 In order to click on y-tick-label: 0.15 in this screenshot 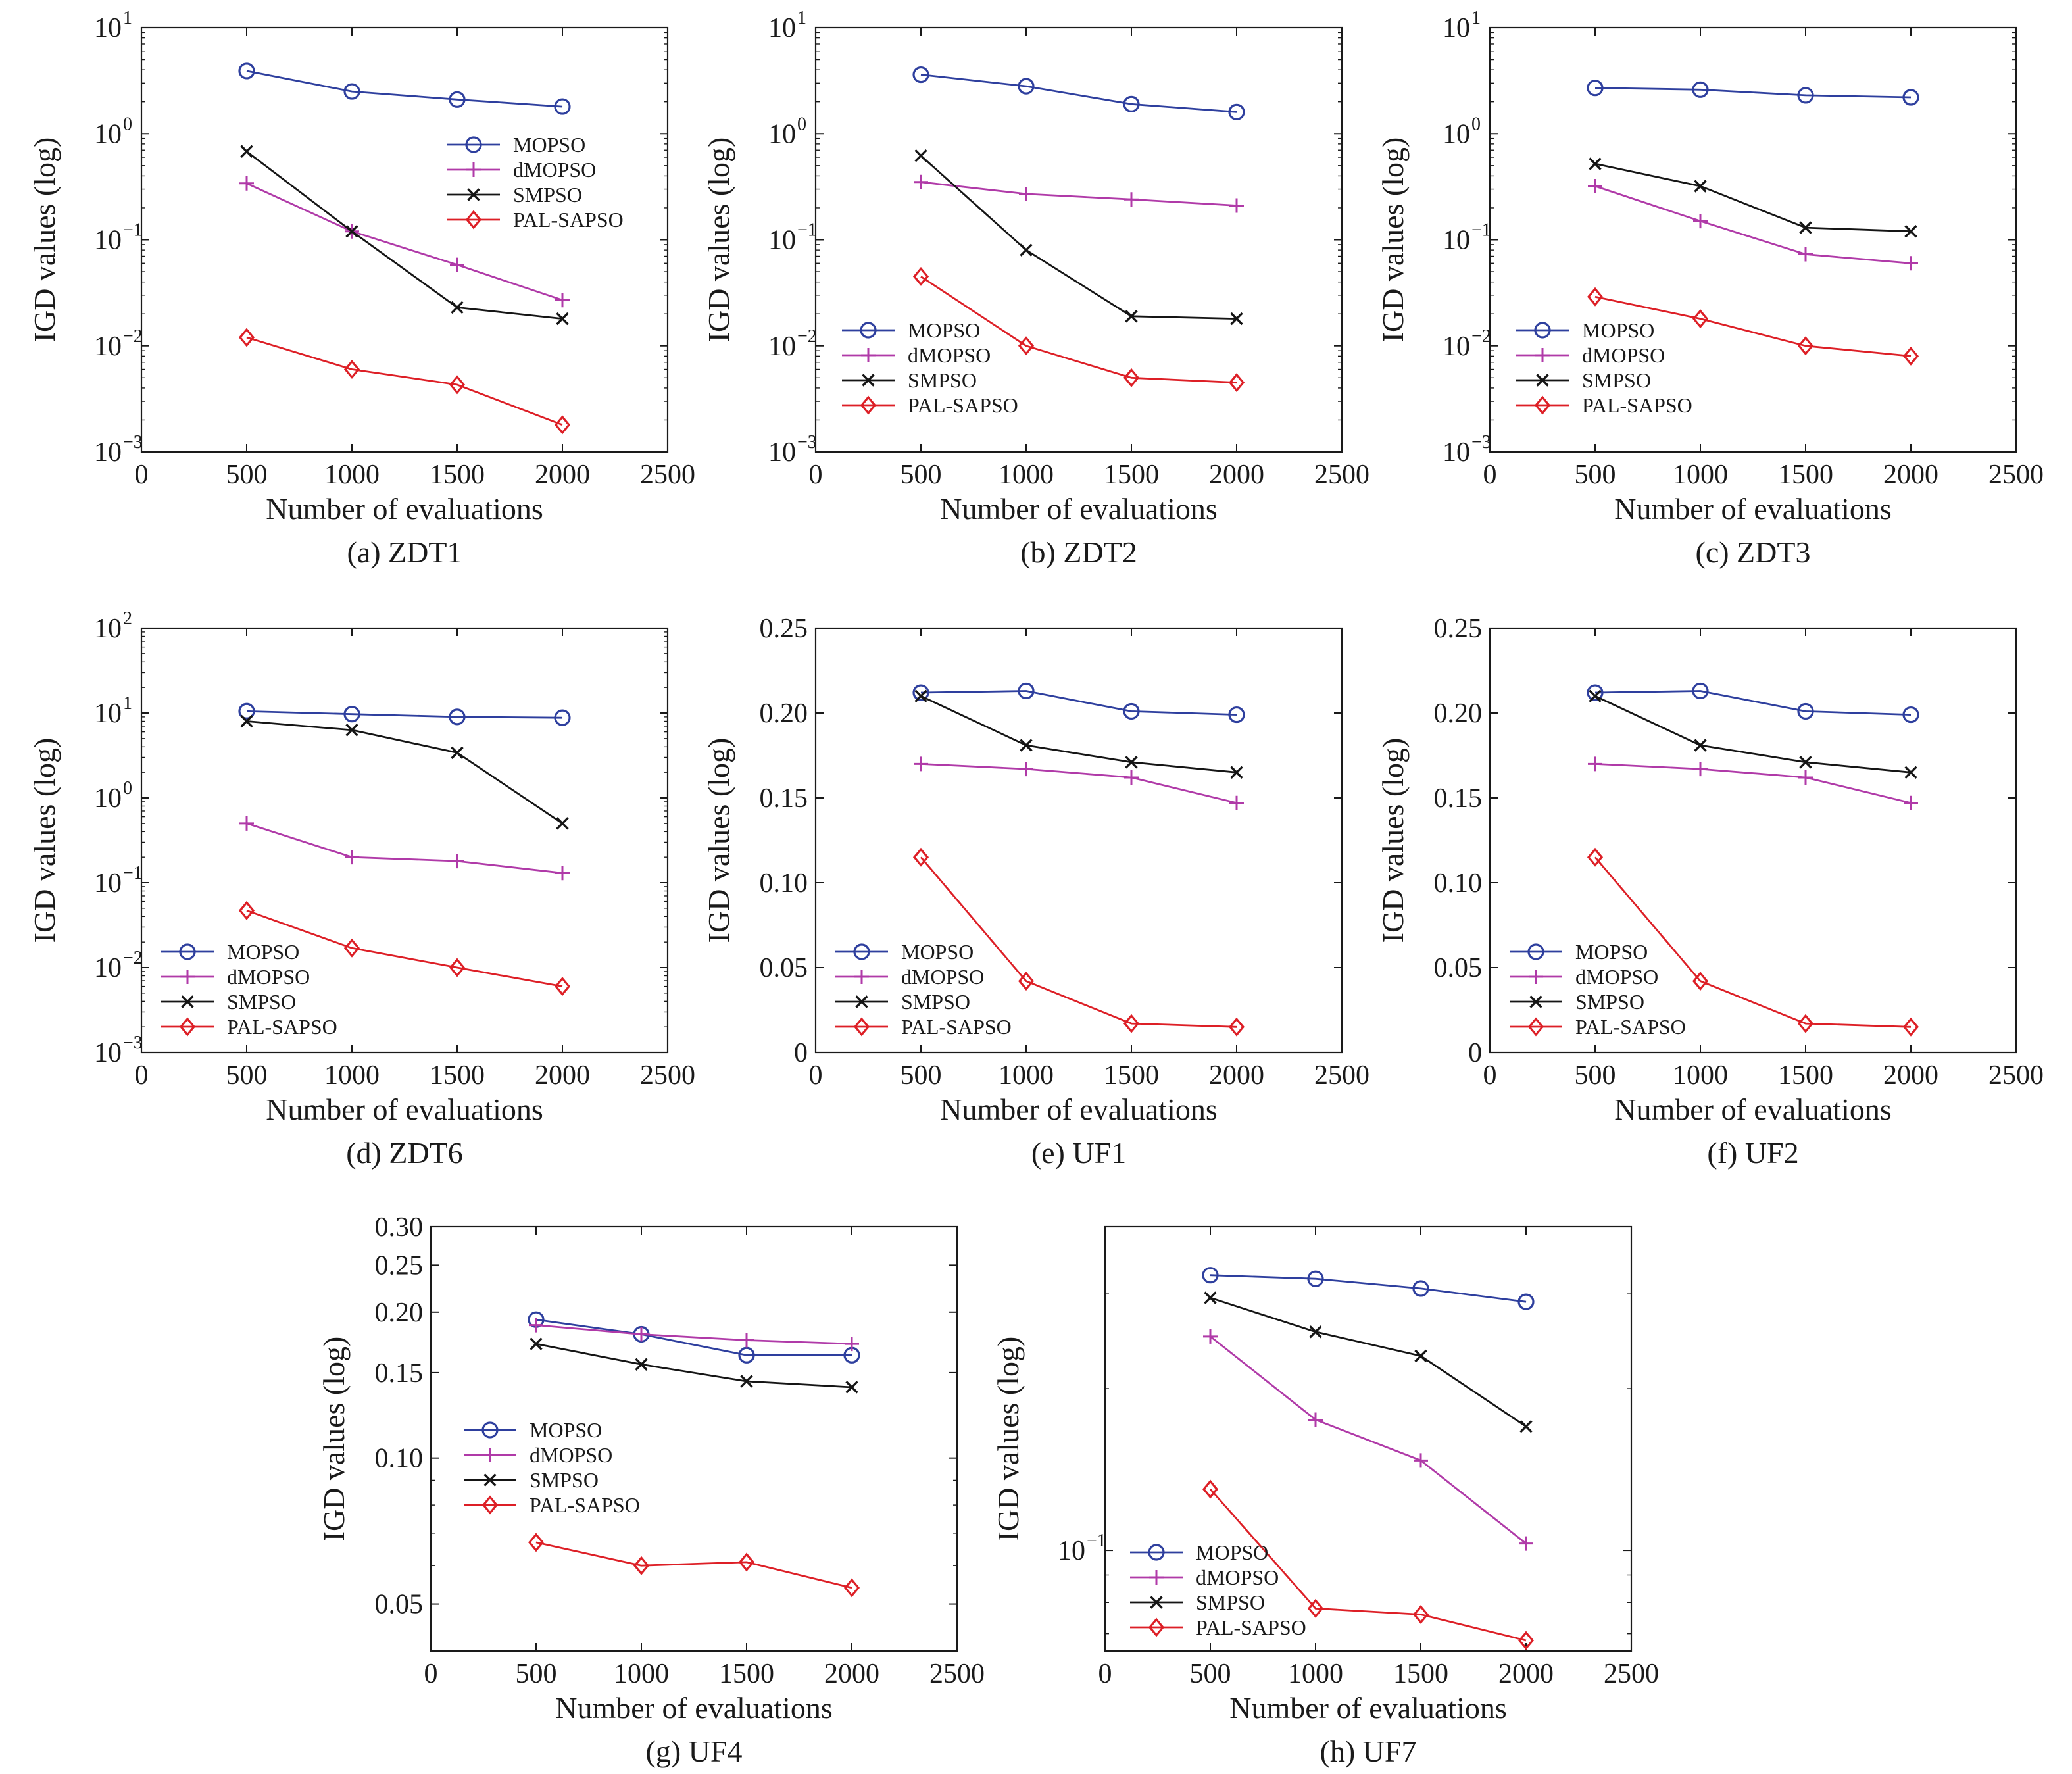, I will do `click(1458, 798)`.